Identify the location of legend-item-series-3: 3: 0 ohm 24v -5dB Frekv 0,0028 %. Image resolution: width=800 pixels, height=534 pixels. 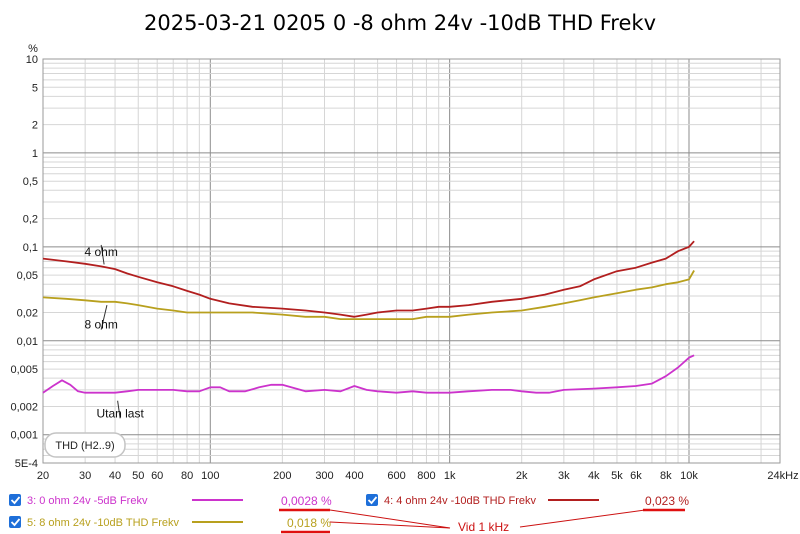
(170, 503).